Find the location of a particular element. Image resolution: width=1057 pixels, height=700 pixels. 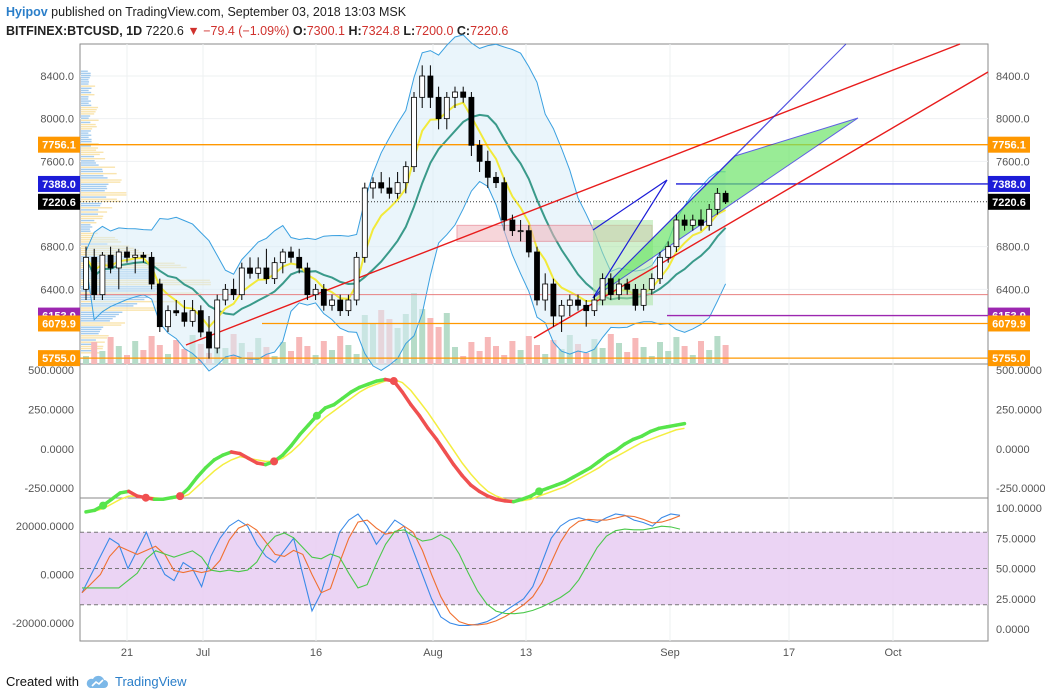

x-tick-label: 17 is located at coordinates (789, 653).